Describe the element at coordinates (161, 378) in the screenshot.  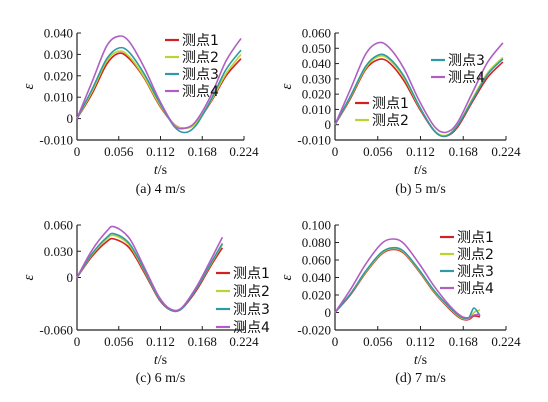
I see `panel-caption: (c) 6 m/s` at that location.